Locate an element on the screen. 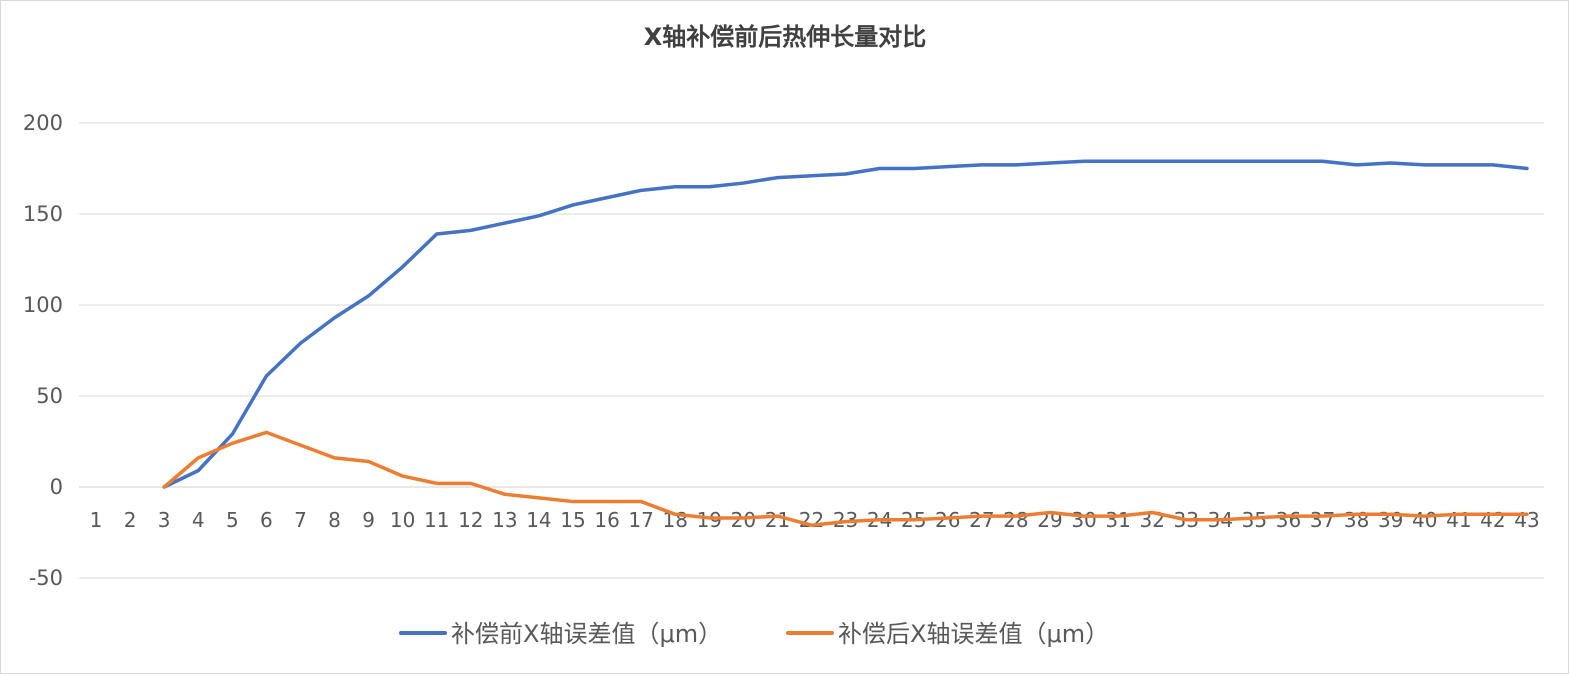  x-tick-label: 15 is located at coordinates (572, 520).